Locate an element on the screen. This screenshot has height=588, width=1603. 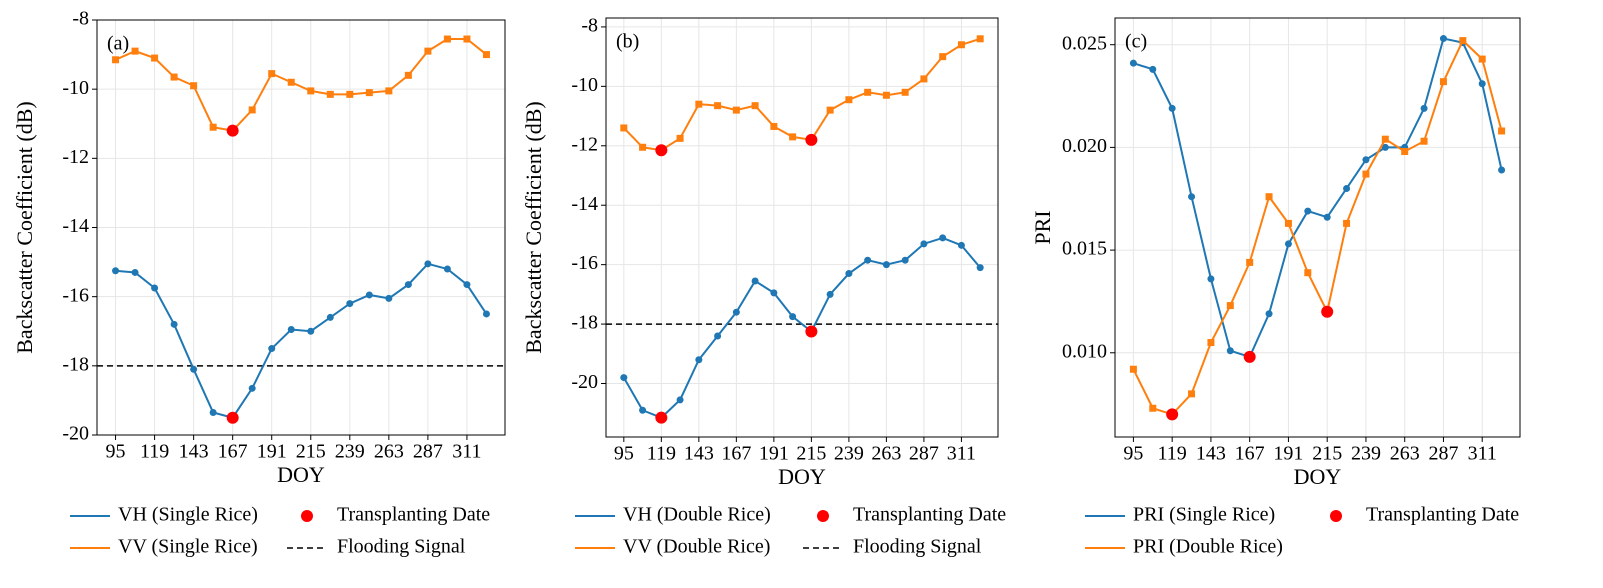
legend-label: VH (Double Rice) is located at coordinates (697, 515).